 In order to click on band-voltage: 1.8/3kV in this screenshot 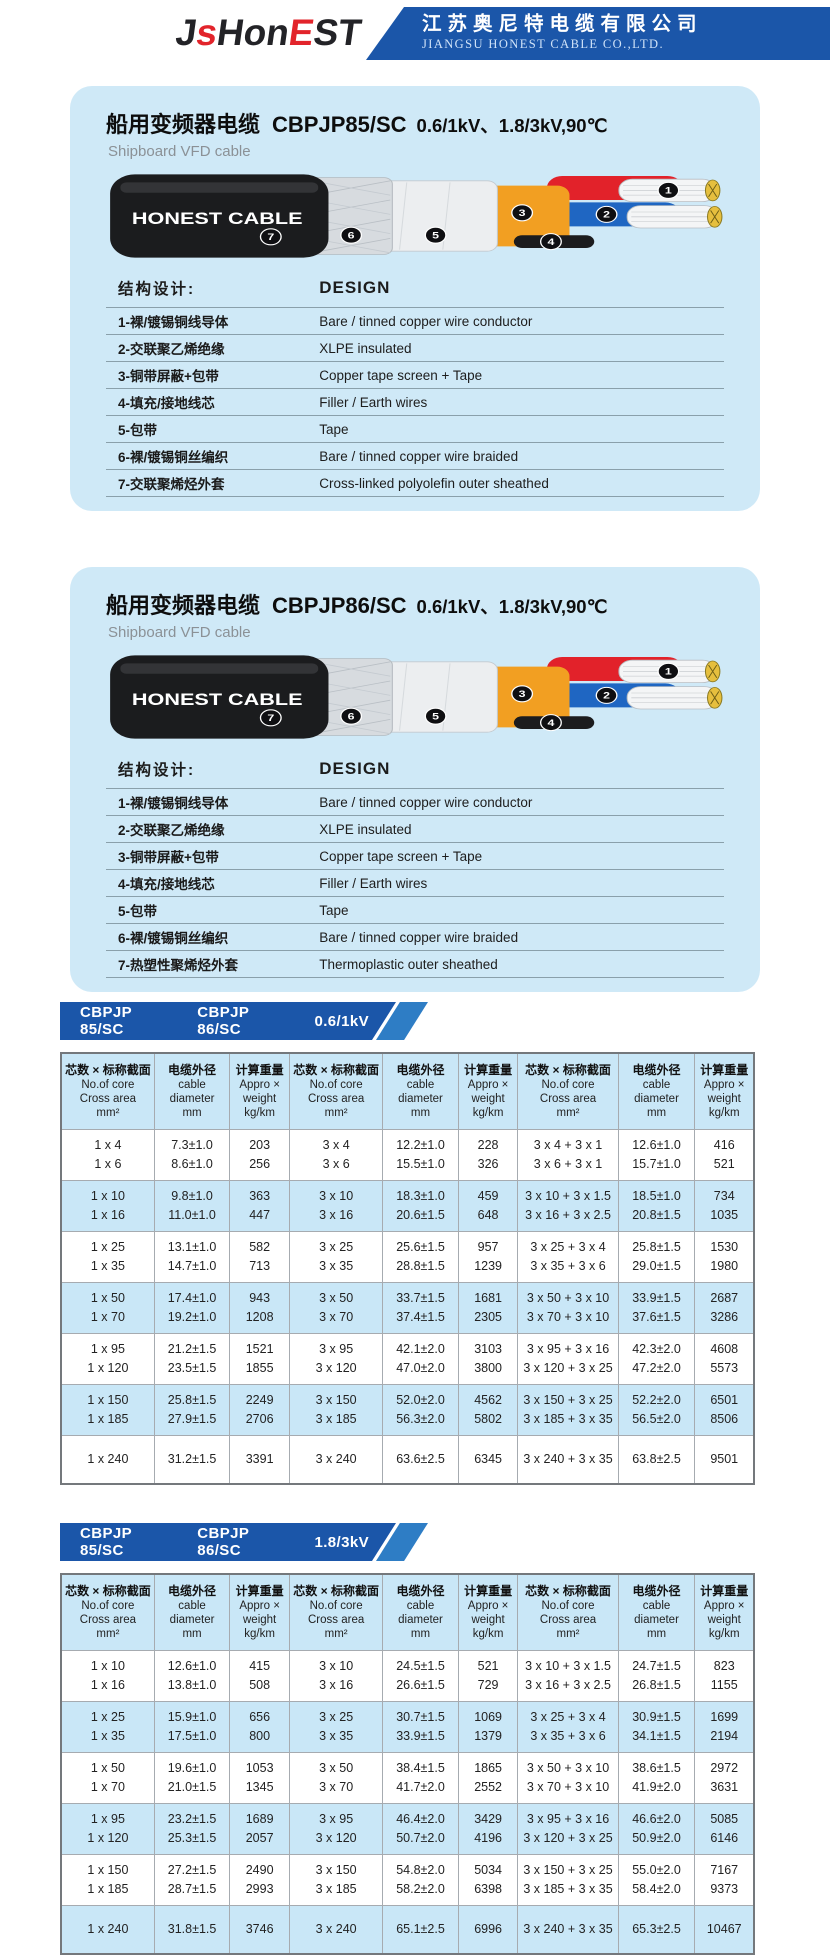, I will do `click(341, 1542)`.